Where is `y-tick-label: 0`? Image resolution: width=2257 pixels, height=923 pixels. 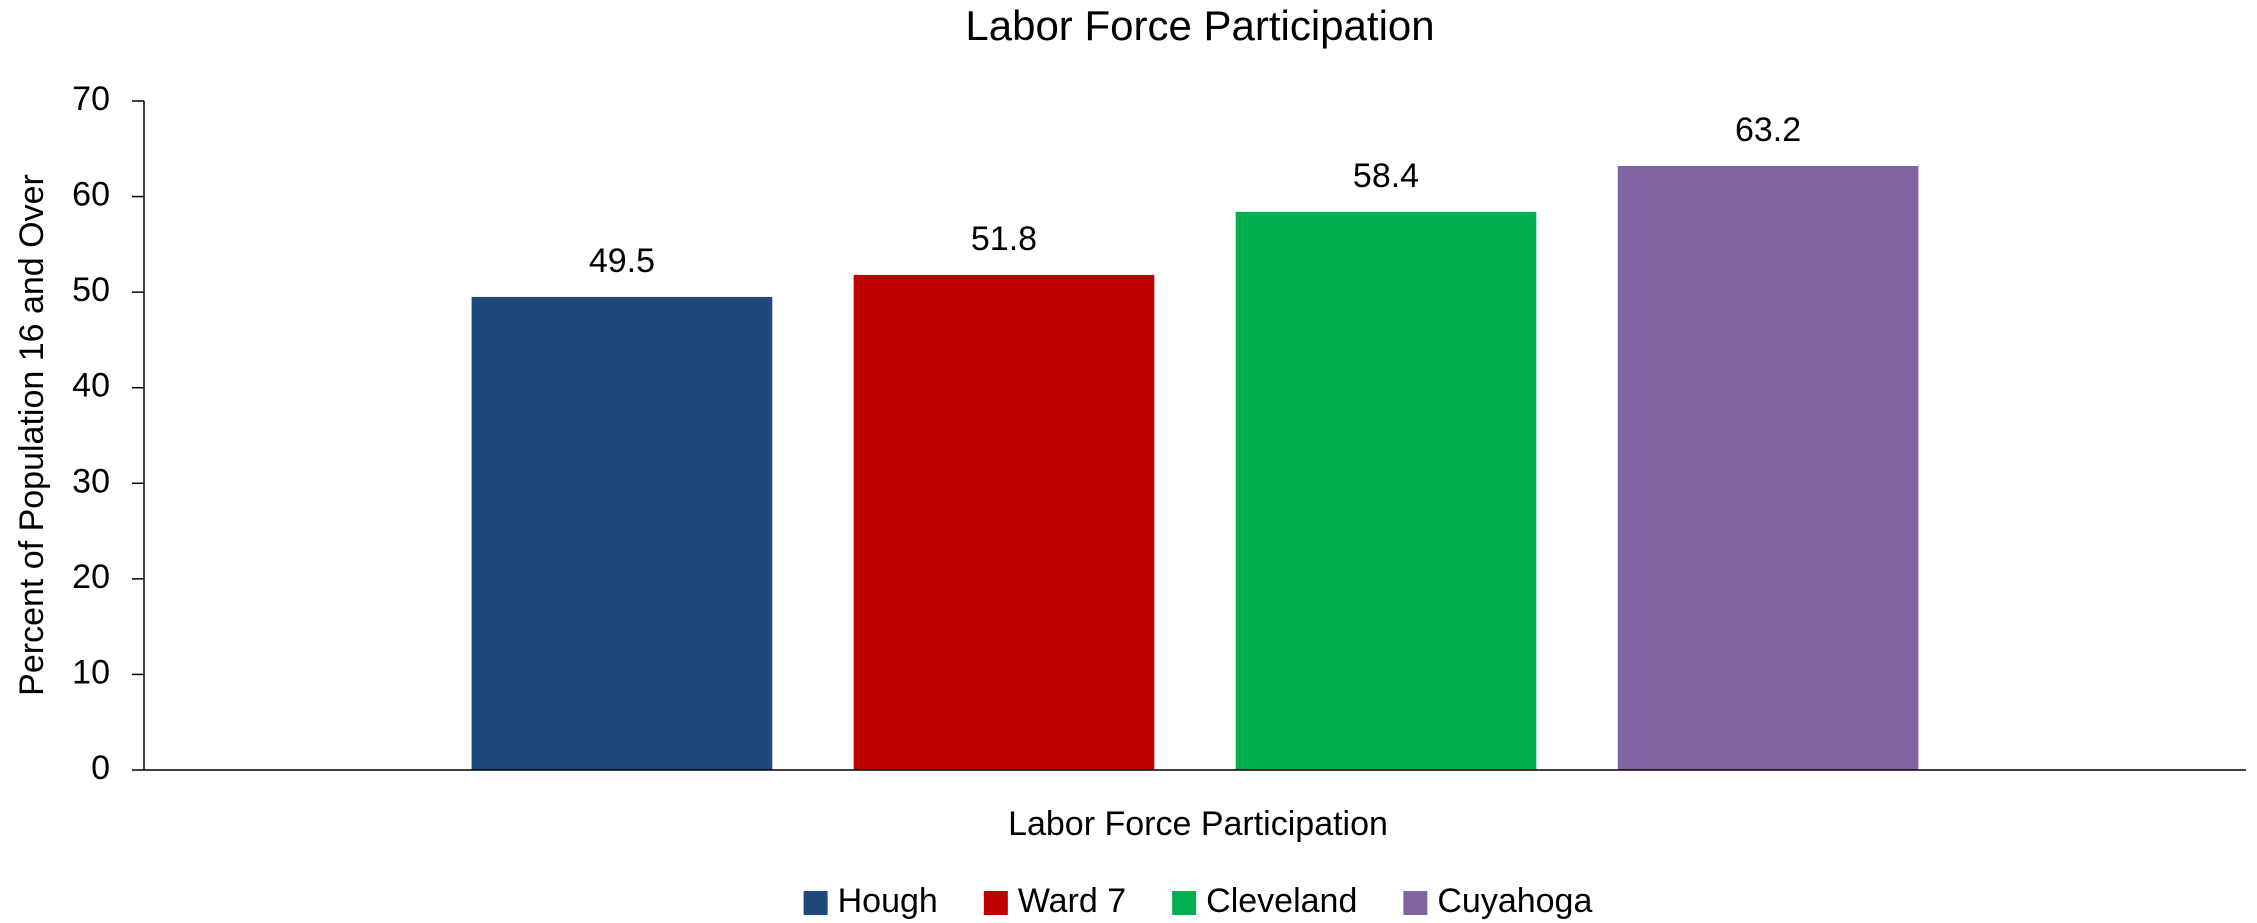
y-tick-label: 0 is located at coordinates (100, 768).